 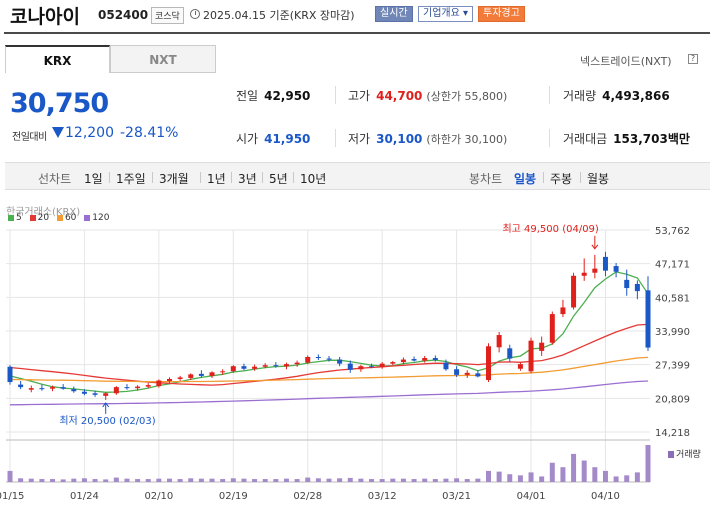 What do you see at coordinates (19, 218) in the screenshot?
I see `legend-ma5-label: 5` at bounding box center [19, 218].